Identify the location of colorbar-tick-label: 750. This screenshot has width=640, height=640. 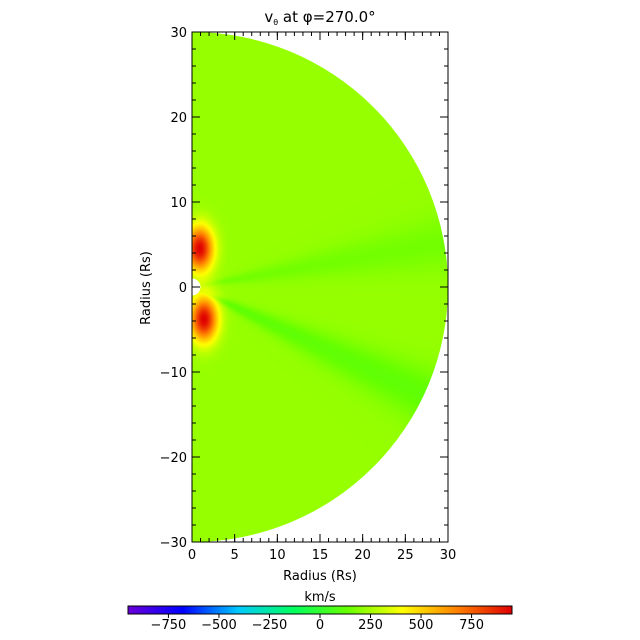
(471, 625).